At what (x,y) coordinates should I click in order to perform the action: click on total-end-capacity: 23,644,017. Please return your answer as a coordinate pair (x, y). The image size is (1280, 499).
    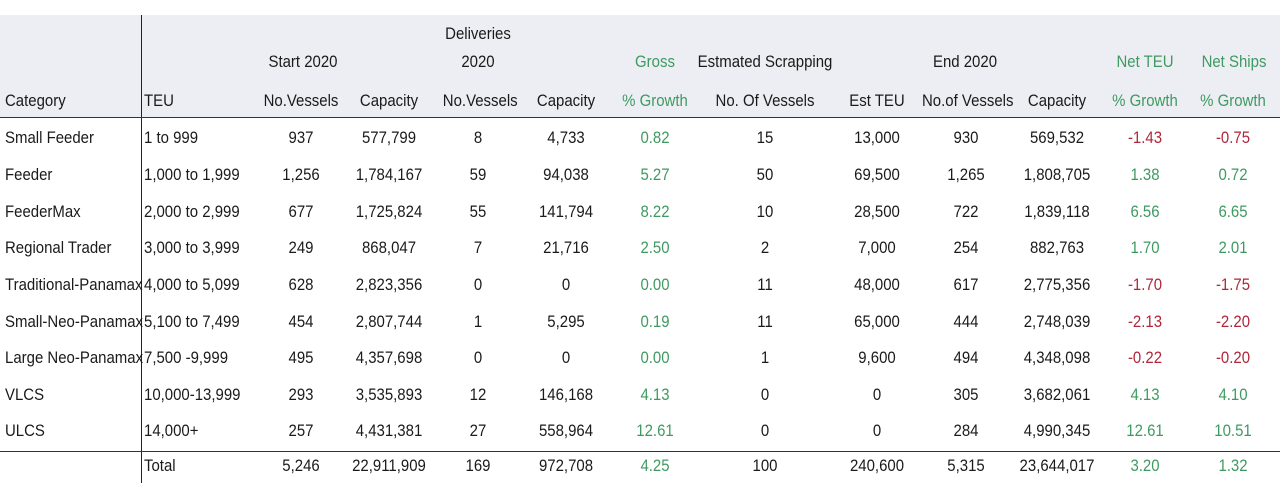
    Looking at the image, I should click on (1057, 465).